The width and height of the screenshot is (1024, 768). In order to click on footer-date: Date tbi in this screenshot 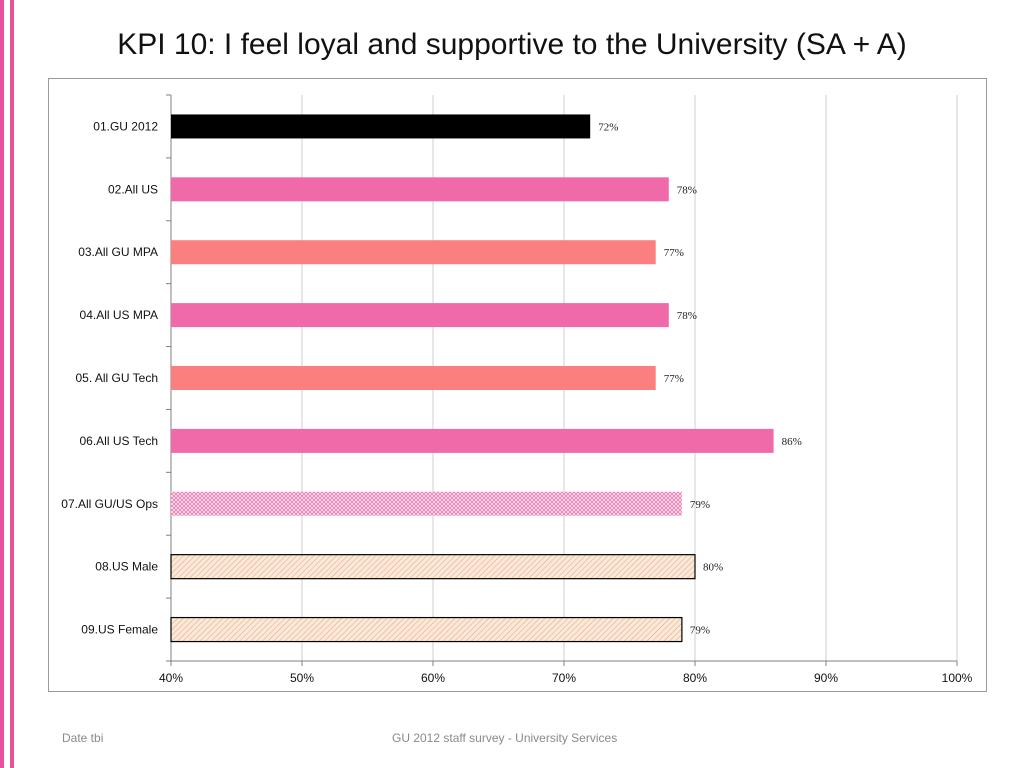, I will do `click(83, 738)`.